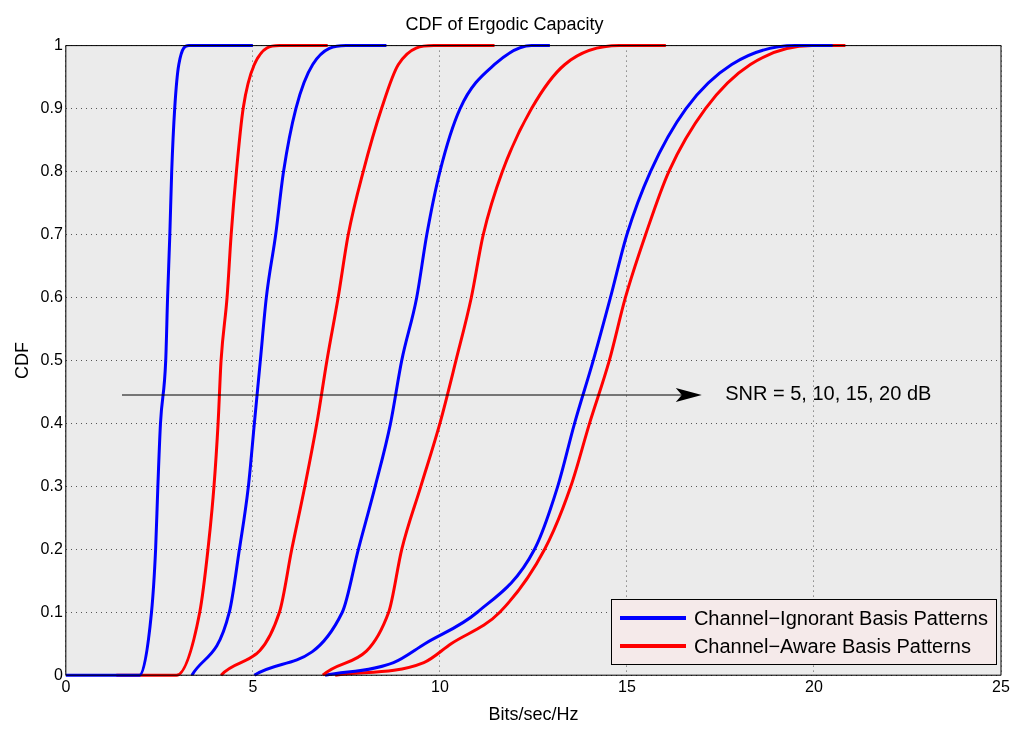 The width and height of the screenshot is (1019, 734). I want to click on y-tick-label: 0.7, so click(51, 233).